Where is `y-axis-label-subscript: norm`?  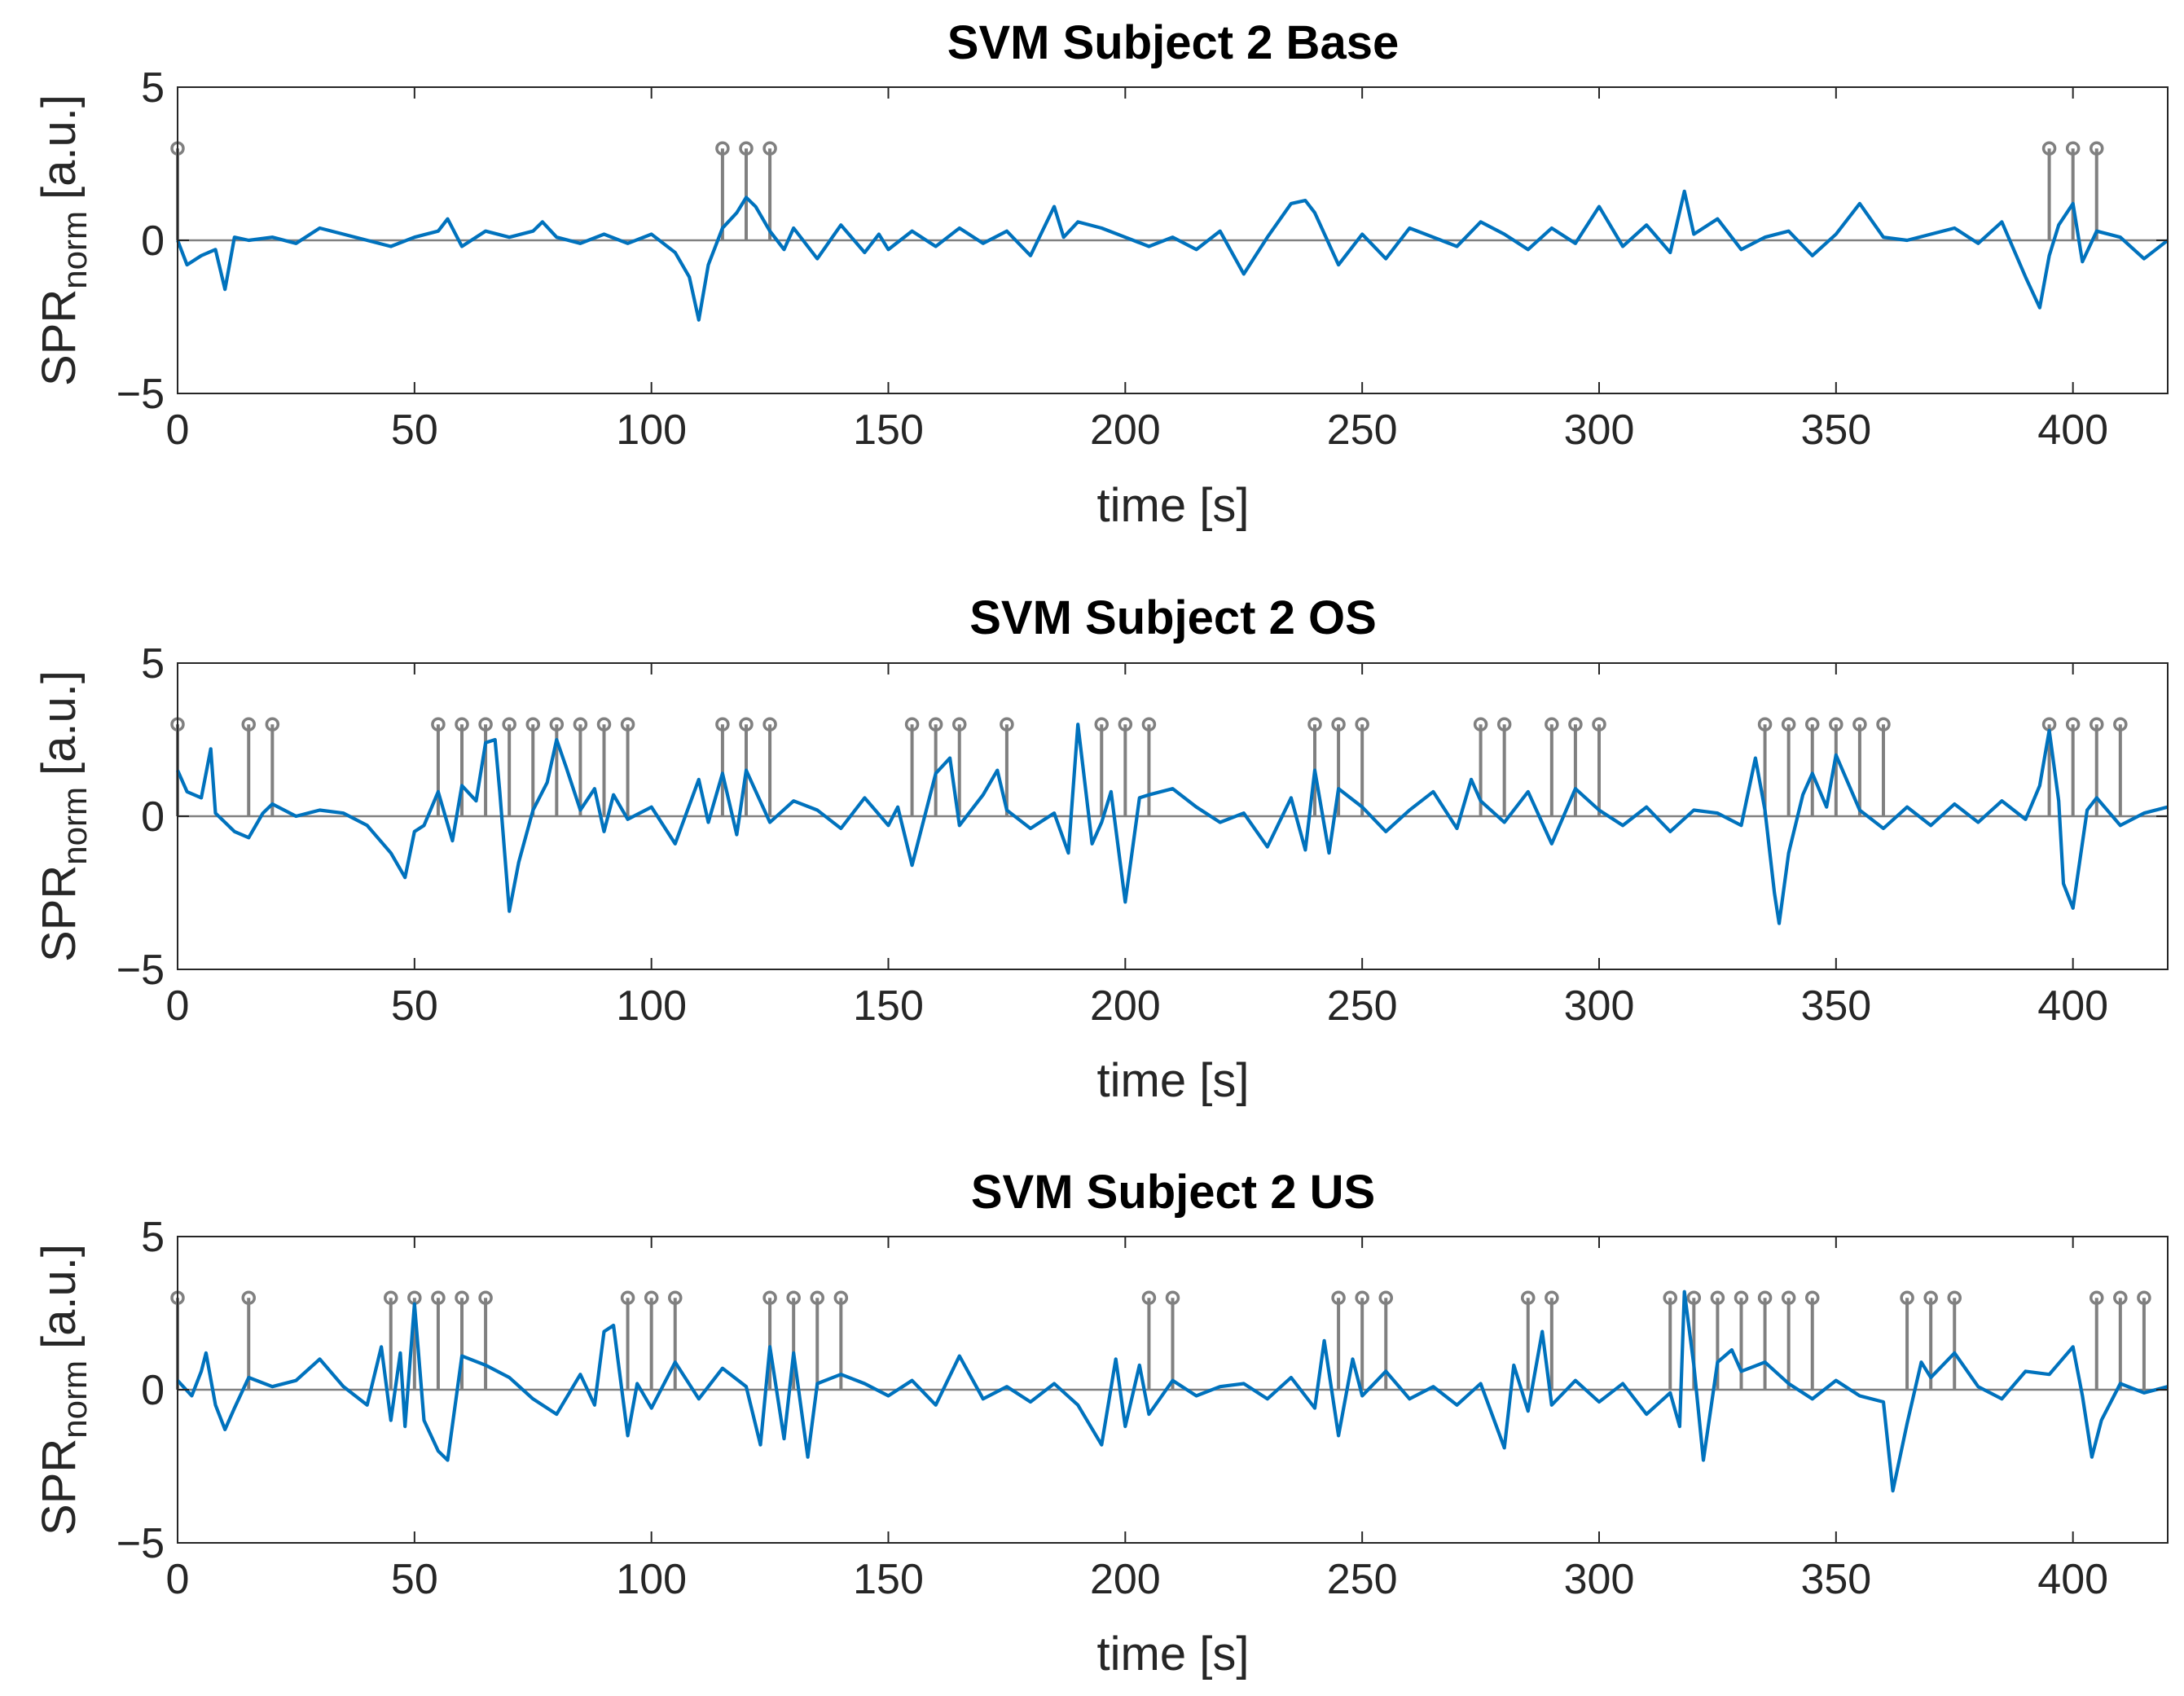
y-axis-label-subscript: norm is located at coordinates (74, 1399).